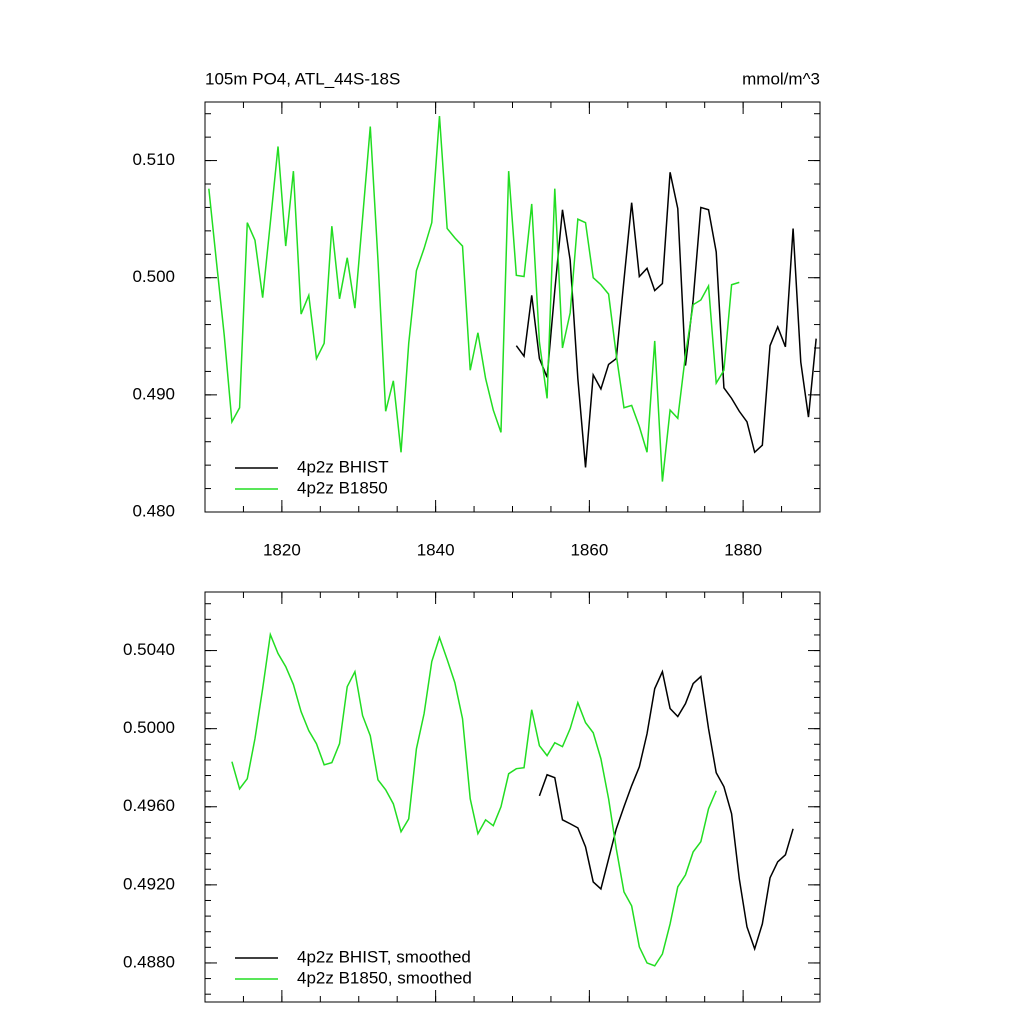  What do you see at coordinates (781, 78) in the screenshot?
I see `units-label: mmol/m^3` at bounding box center [781, 78].